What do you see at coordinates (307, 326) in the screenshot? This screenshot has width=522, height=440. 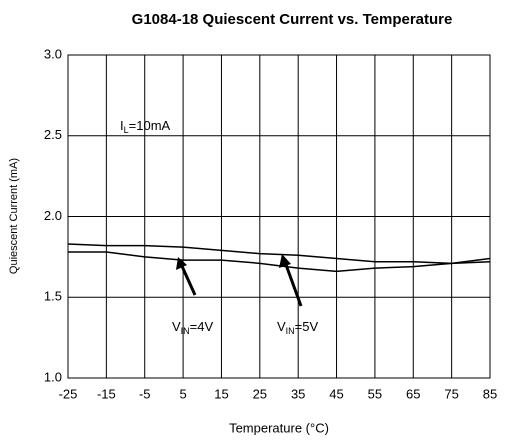 I see `annotation-rest: =5V` at bounding box center [307, 326].